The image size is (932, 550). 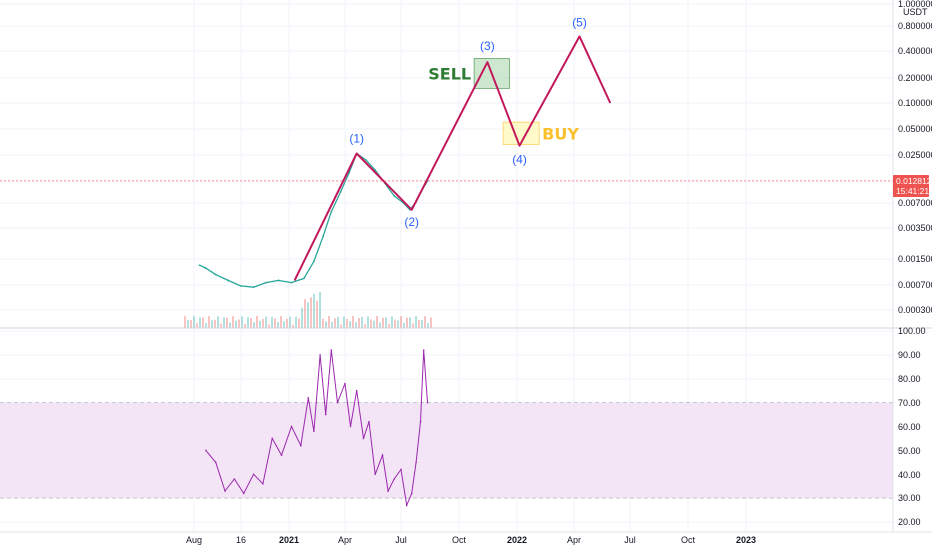 What do you see at coordinates (915, 26) in the screenshot?
I see `price-tick-label: 0.800000` at bounding box center [915, 26].